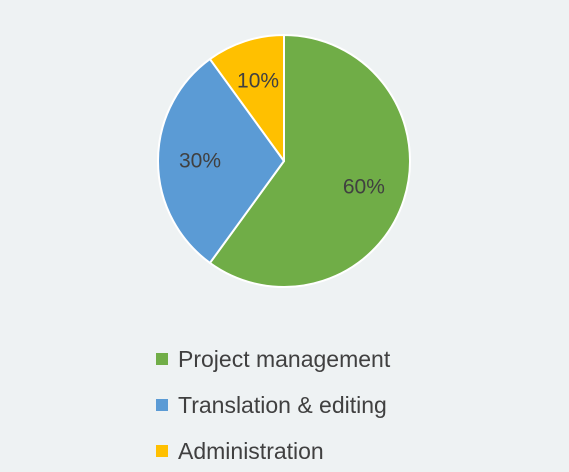 The height and width of the screenshot is (472, 569). I want to click on data-label-project-management: 60%, so click(364, 186).